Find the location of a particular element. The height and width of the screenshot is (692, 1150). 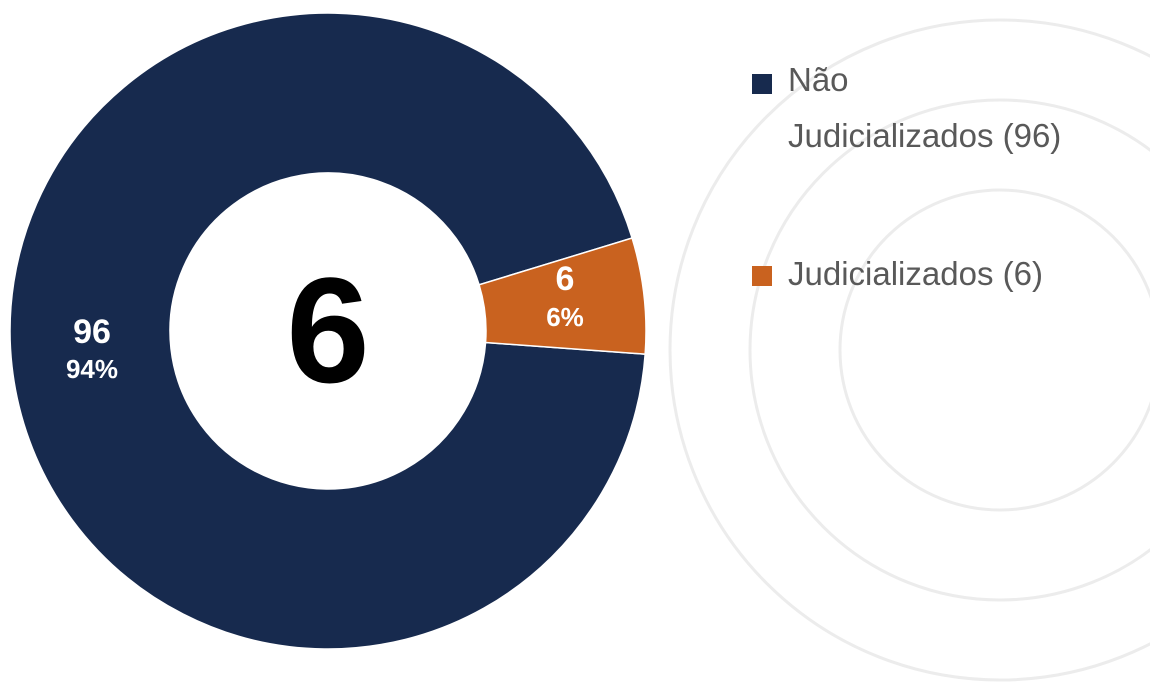

legend-label: Não Judicializados (96) is located at coordinates (924, 108).